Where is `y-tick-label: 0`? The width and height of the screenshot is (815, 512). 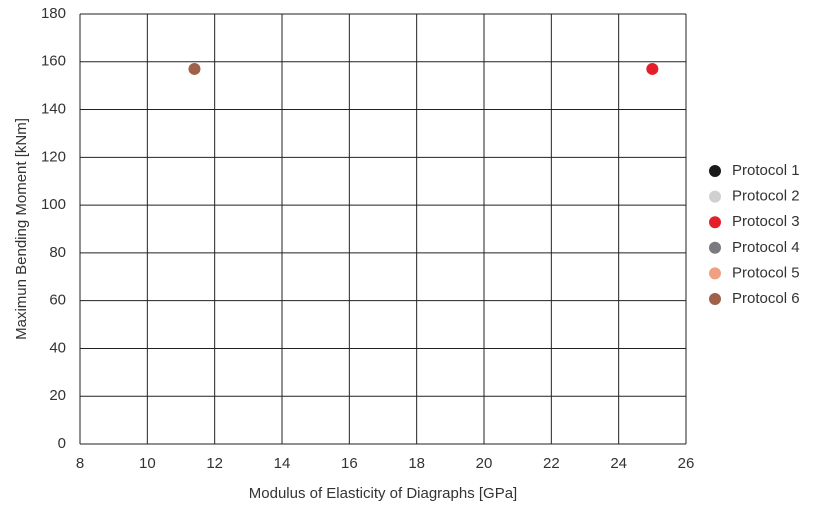 y-tick-label: 0 is located at coordinates (62, 443).